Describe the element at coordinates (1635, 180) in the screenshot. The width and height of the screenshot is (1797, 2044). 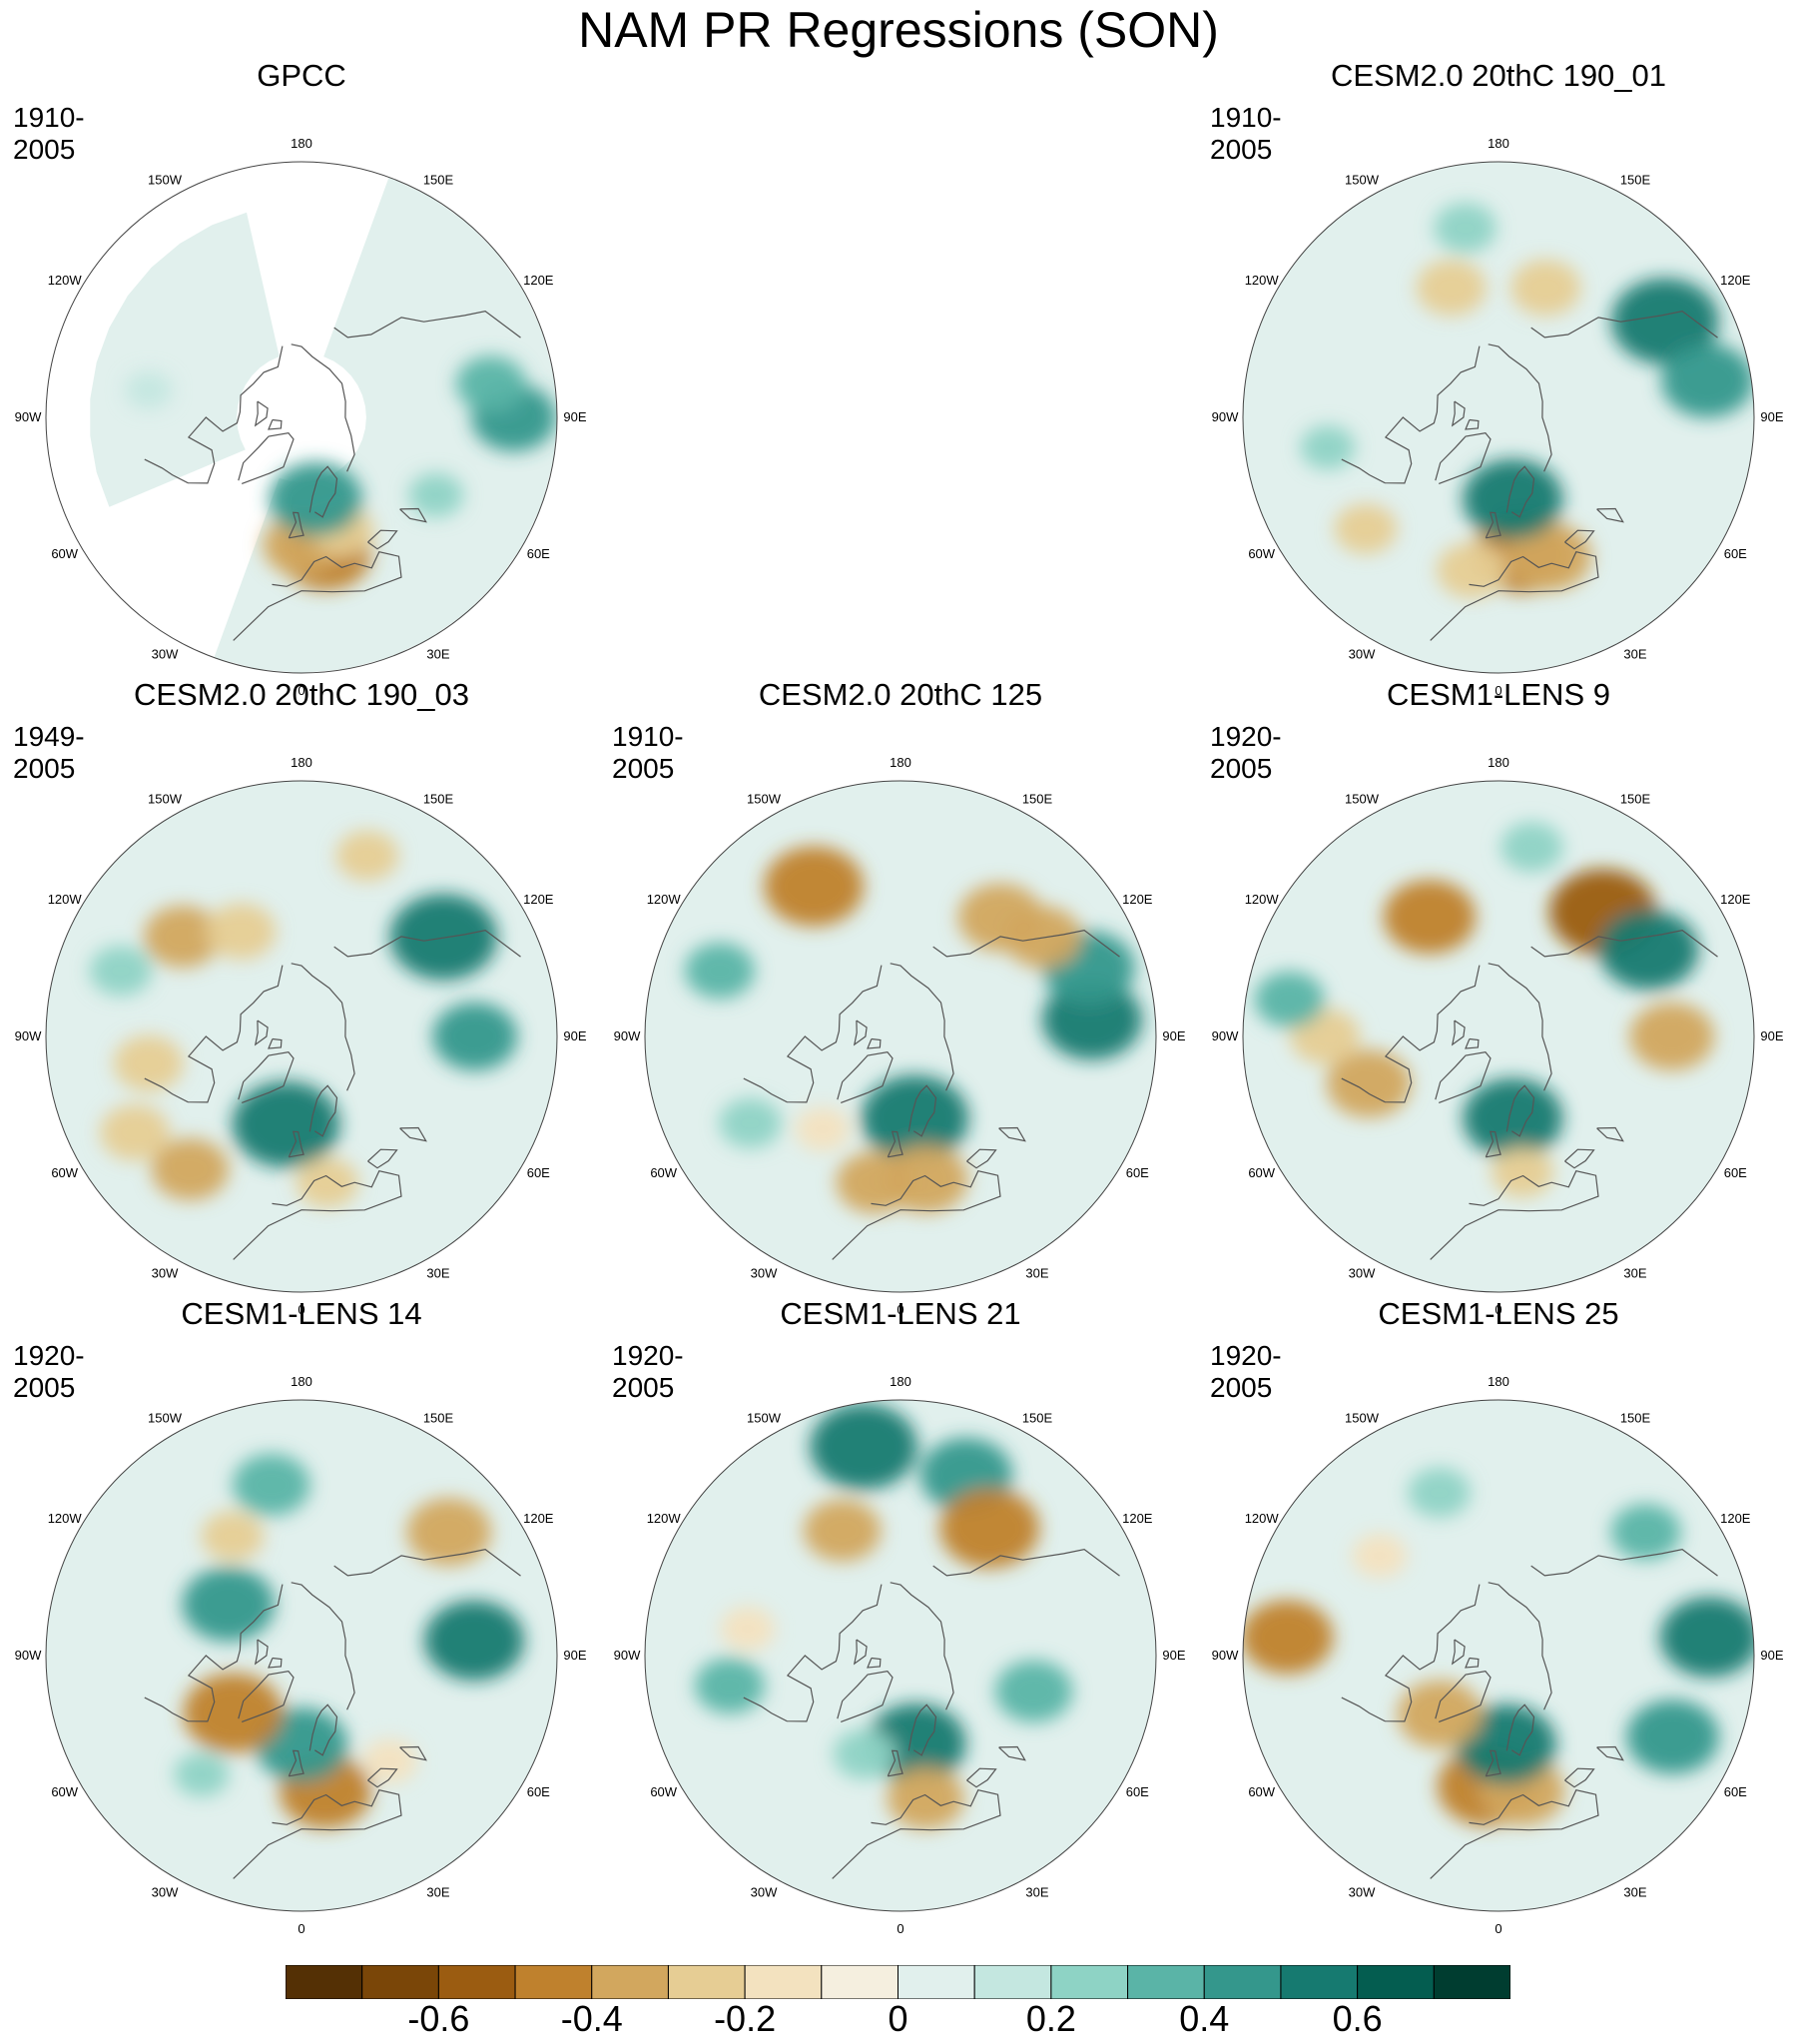
I see `longitude-label: 150E` at that location.